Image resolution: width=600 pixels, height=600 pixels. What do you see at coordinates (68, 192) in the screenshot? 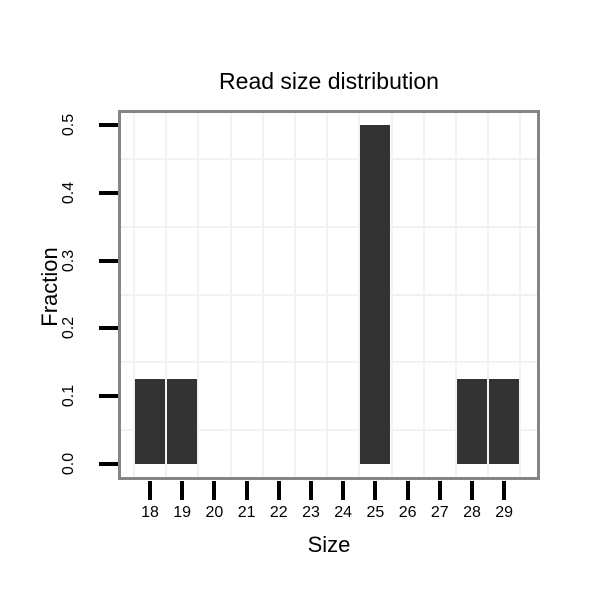
I see `y-tick-label: 0.4` at bounding box center [68, 192].